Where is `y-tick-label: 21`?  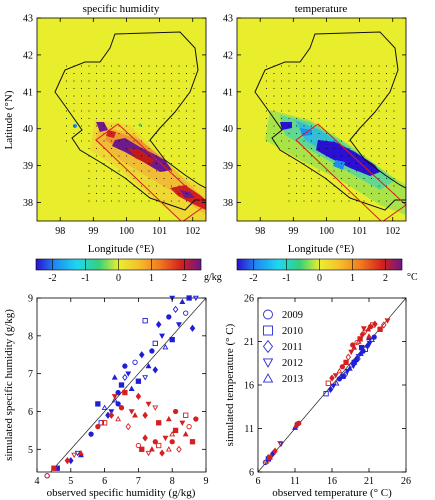
y-tick-label: 21 is located at coordinates (249, 342).